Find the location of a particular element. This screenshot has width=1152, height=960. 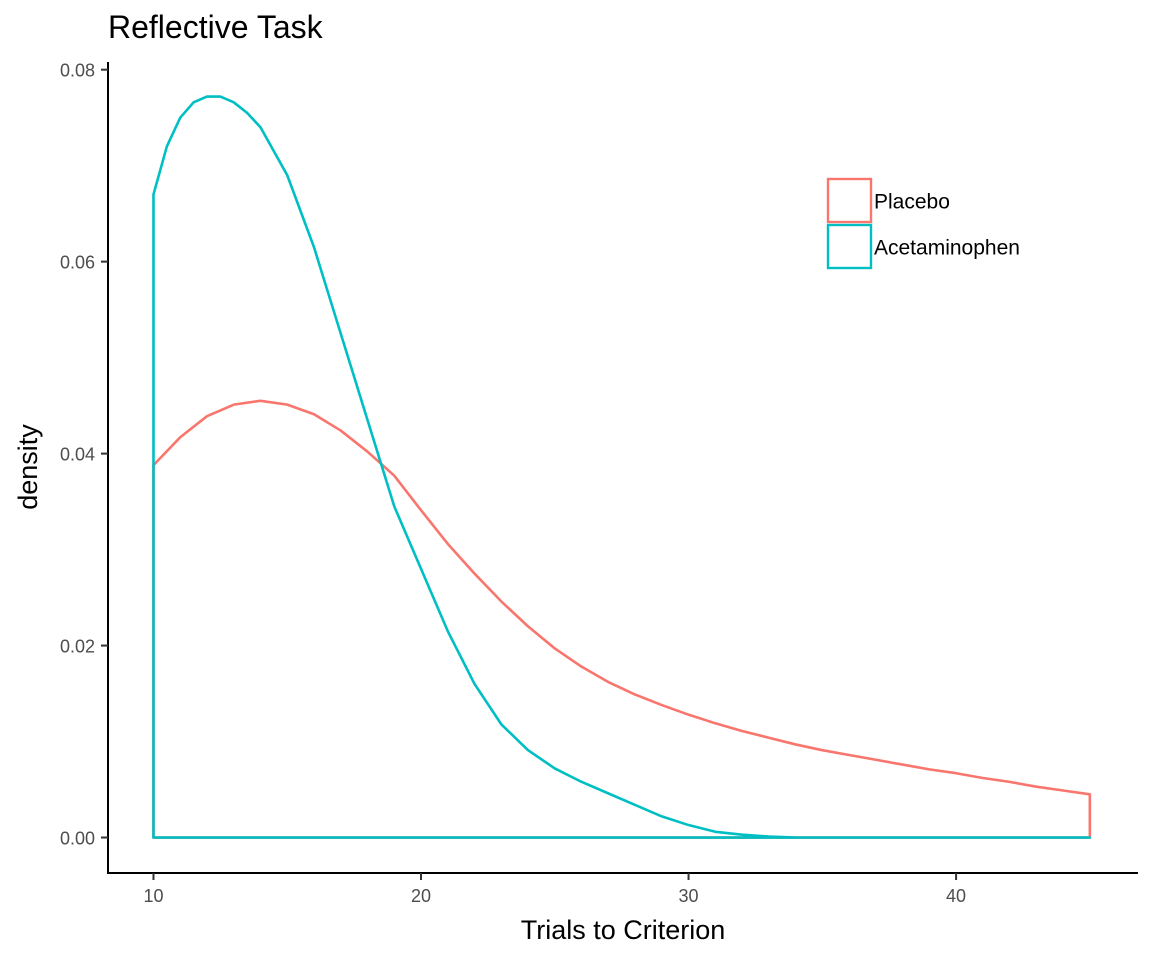

y-tick-label: 0.06 is located at coordinates (77, 263).